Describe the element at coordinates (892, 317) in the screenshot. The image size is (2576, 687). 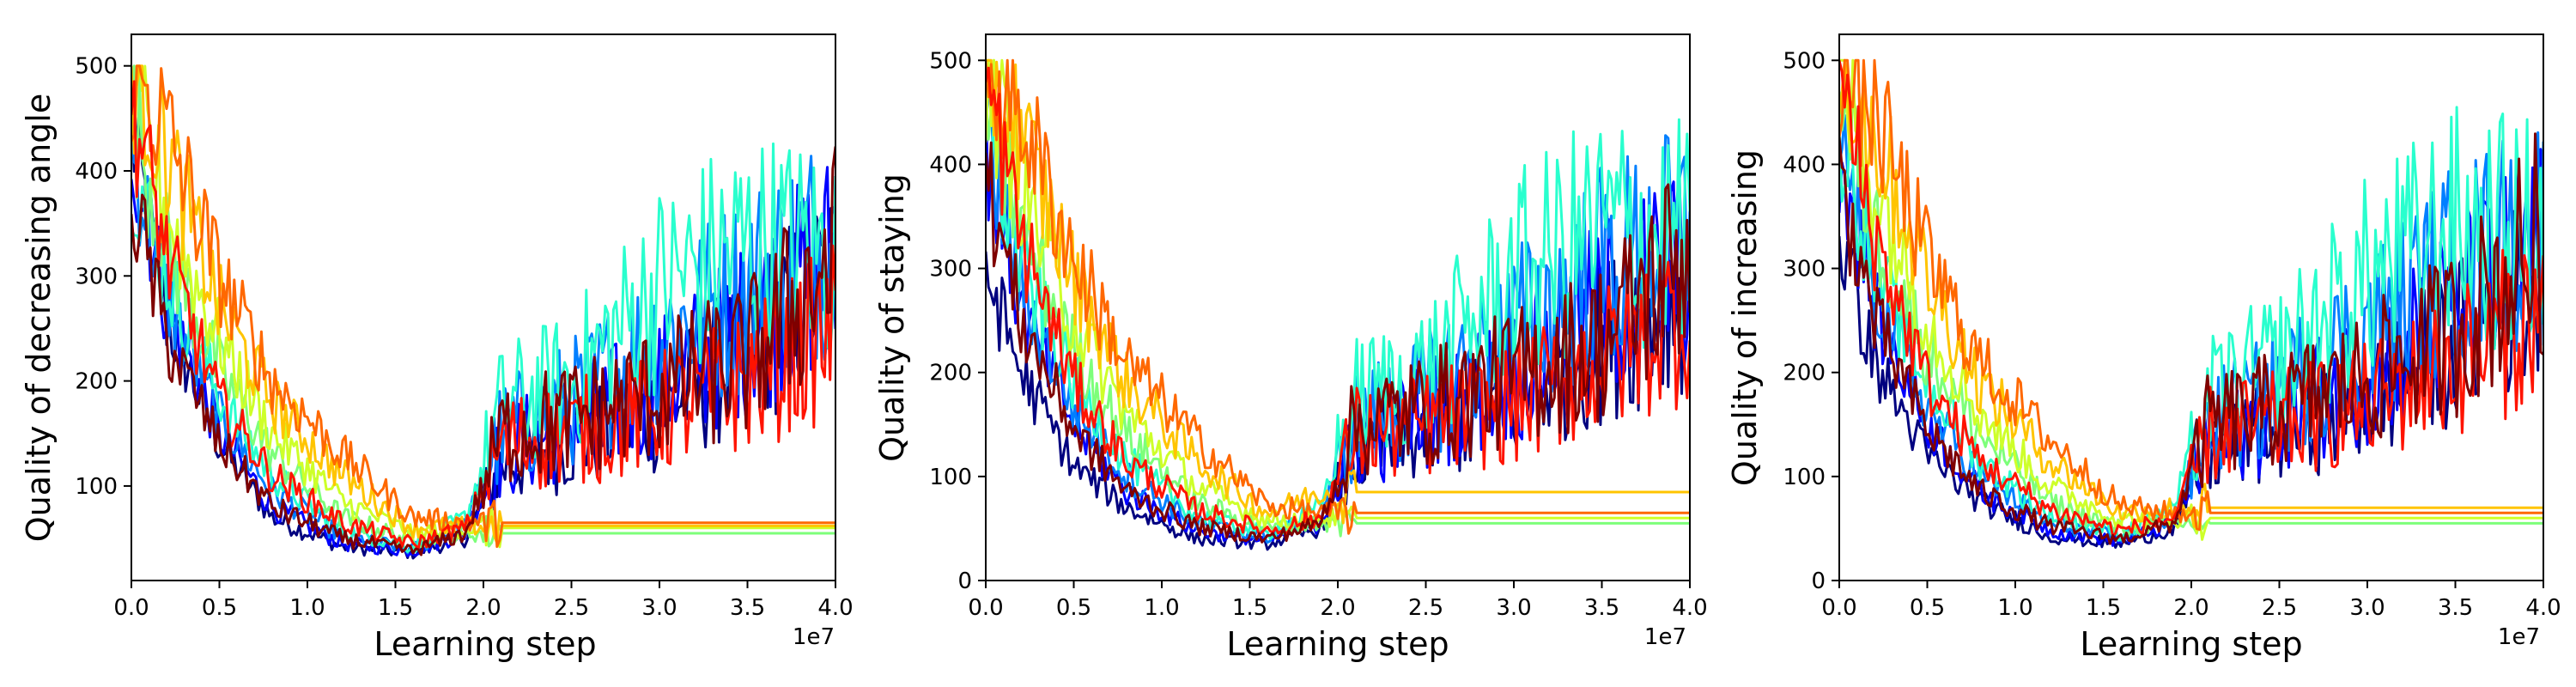
I see `y-axis-label: Quality of staying` at that location.